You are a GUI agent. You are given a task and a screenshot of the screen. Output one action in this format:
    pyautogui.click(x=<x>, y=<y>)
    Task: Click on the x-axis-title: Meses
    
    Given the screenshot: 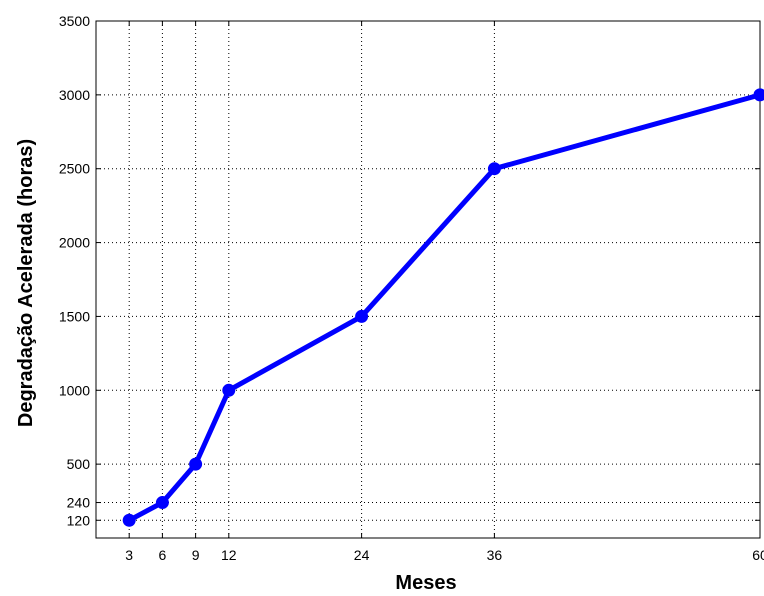 What is the action you would take?
    pyautogui.click(x=425, y=583)
    